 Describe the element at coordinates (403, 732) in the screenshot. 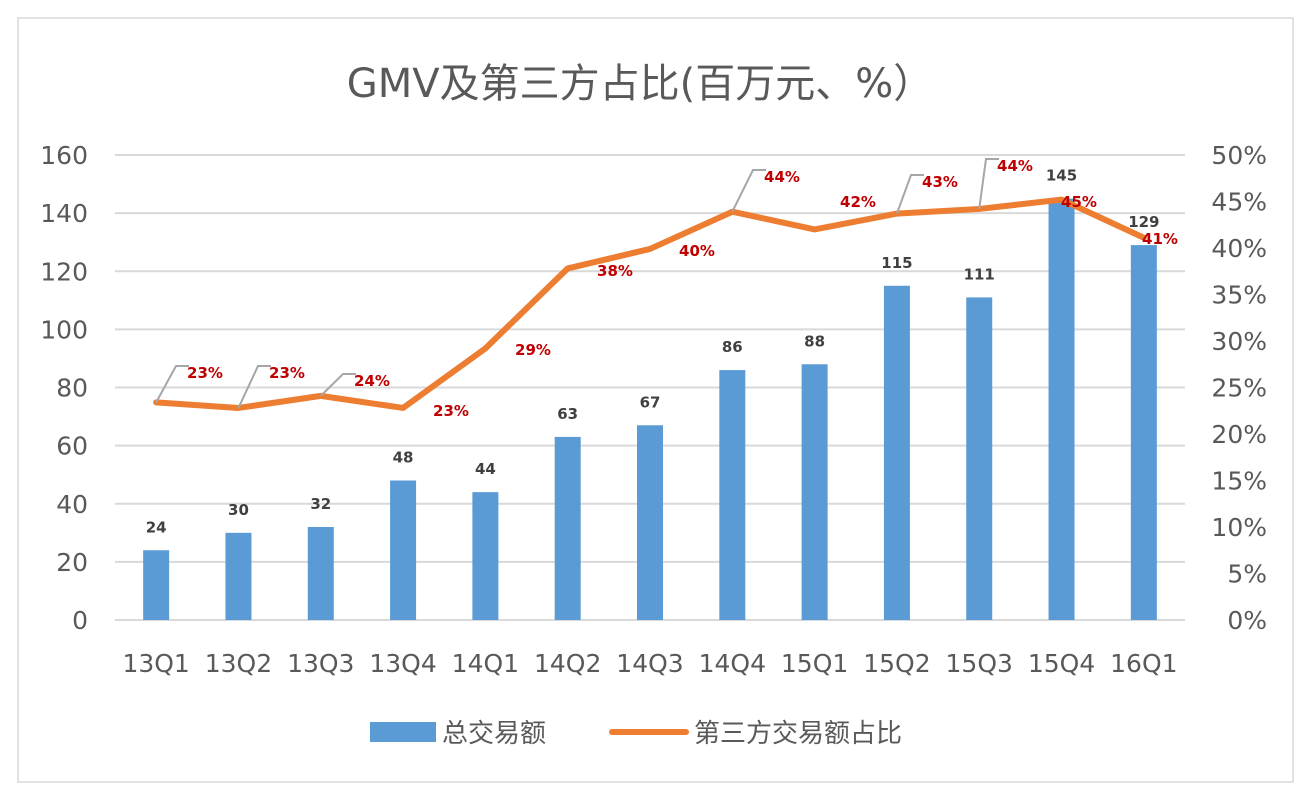

I see `legend-bar-swatch` at that location.